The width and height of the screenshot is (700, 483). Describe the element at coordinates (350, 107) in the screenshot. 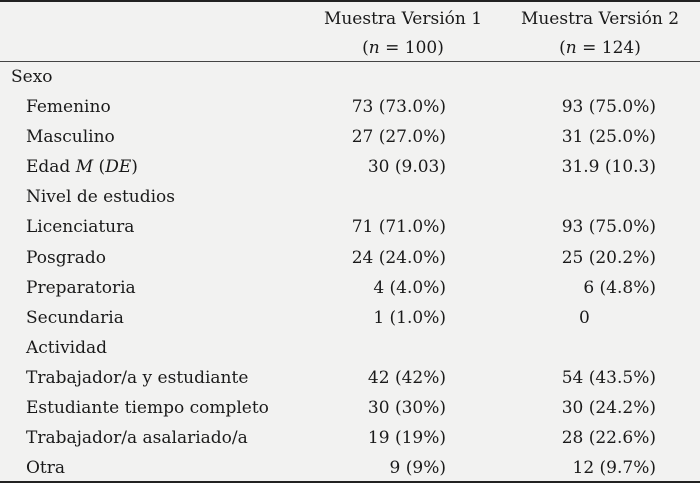

I see `table-row-femenino: Femenino 73 (73.0%) 93 (75.0%)` at that location.